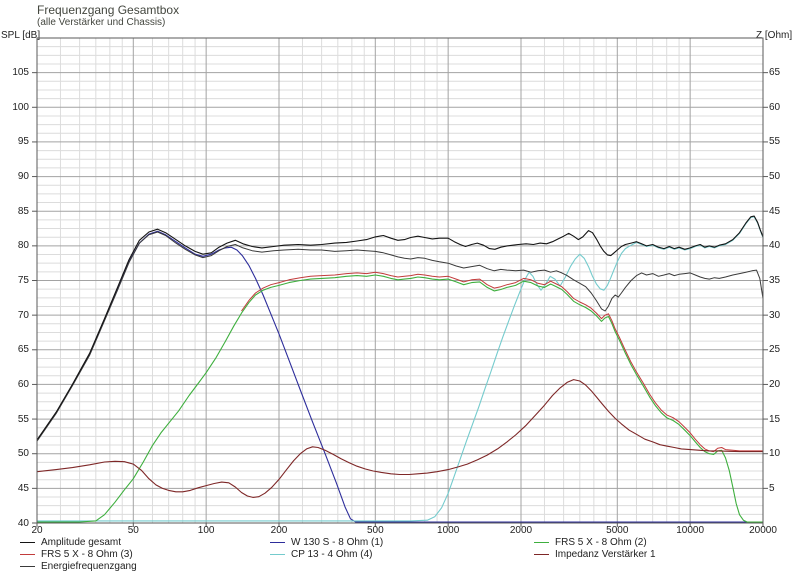 This screenshot has height=573, width=800. Describe the element at coordinates (23, 523) in the screenshot. I see `y-axis-left-tick-label: 40` at that location.